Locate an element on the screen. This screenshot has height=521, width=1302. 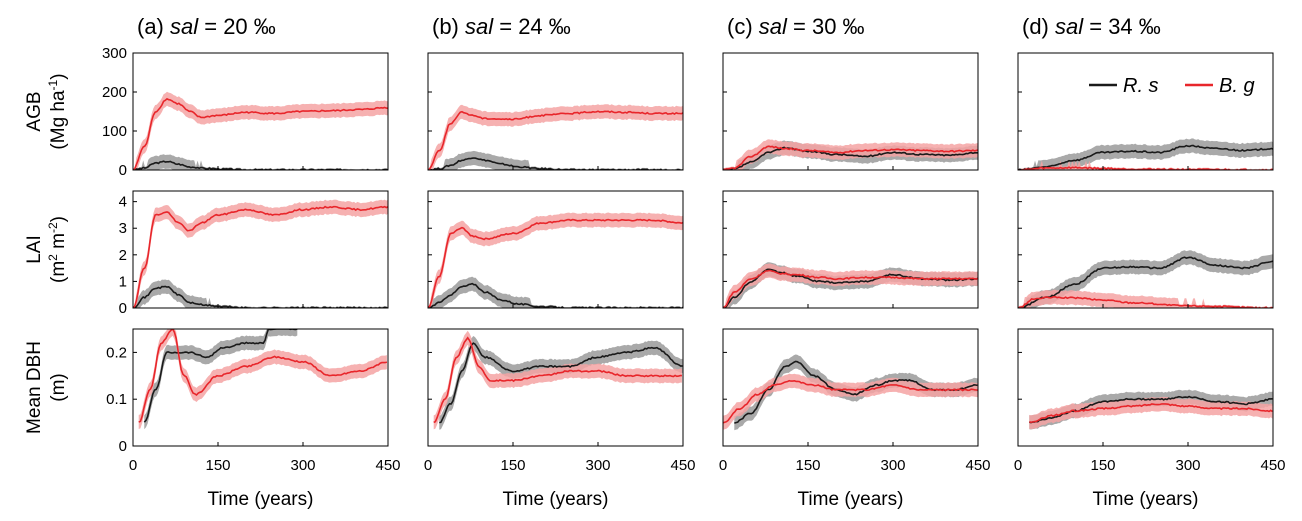
y-tick-label: 200 is located at coordinates (114, 92).